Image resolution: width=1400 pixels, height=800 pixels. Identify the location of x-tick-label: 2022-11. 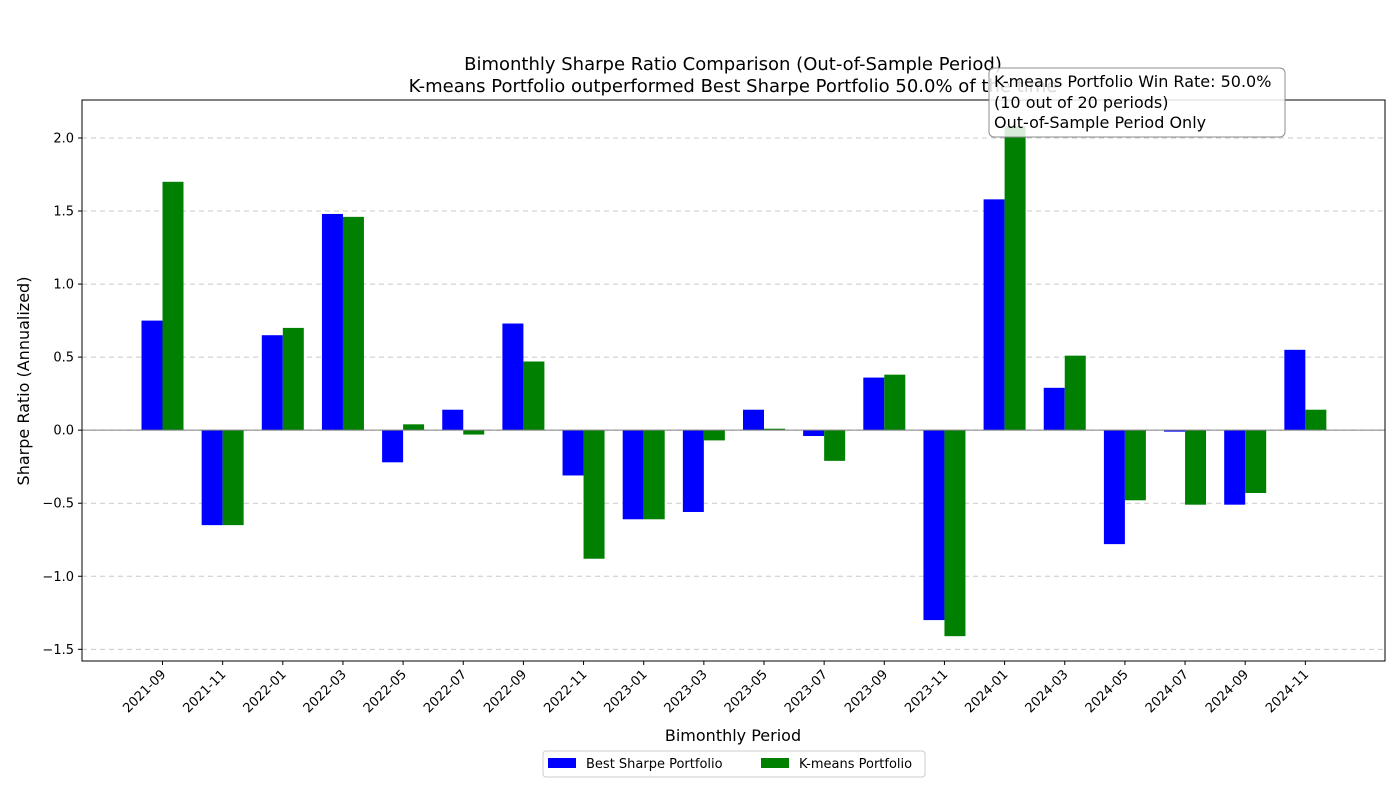
(565, 691).